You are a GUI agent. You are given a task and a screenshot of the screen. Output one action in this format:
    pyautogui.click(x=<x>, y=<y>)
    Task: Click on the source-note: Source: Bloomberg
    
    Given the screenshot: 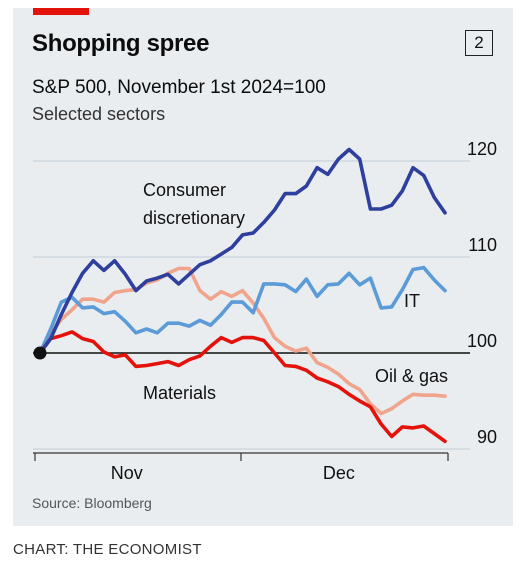 What is the action you would take?
    pyautogui.click(x=92, y=503)
    